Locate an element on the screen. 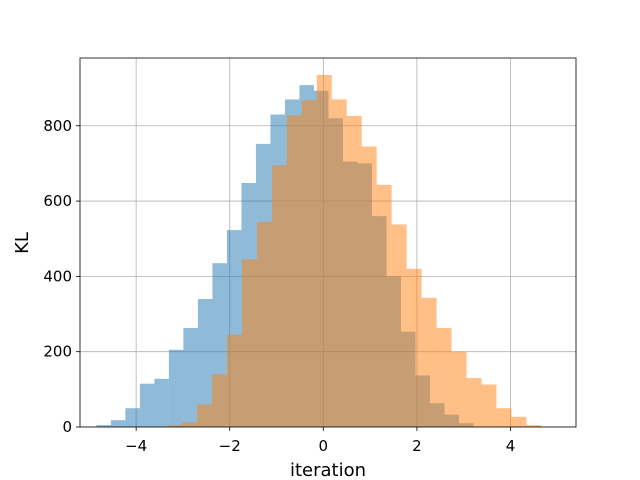  x-tick-label: −4 is located at coordinates (136, 446).